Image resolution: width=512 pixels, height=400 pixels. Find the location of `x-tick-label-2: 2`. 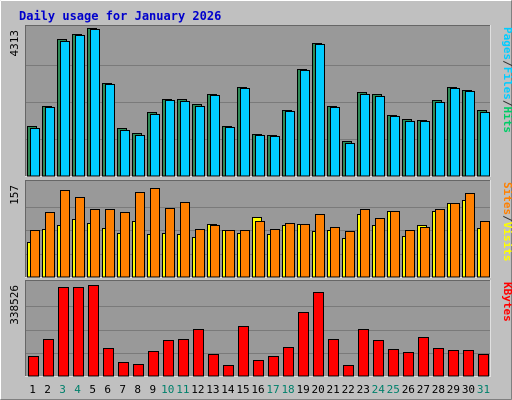

x-tick-label-2: 2 is located at coordinates (47, 389).